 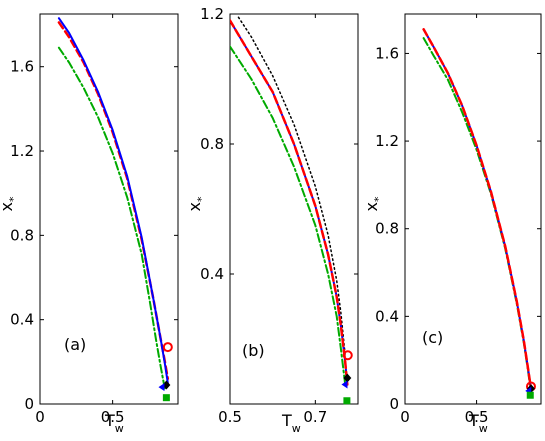 I want to click on marker-diamond, so click(x=347, y=378).